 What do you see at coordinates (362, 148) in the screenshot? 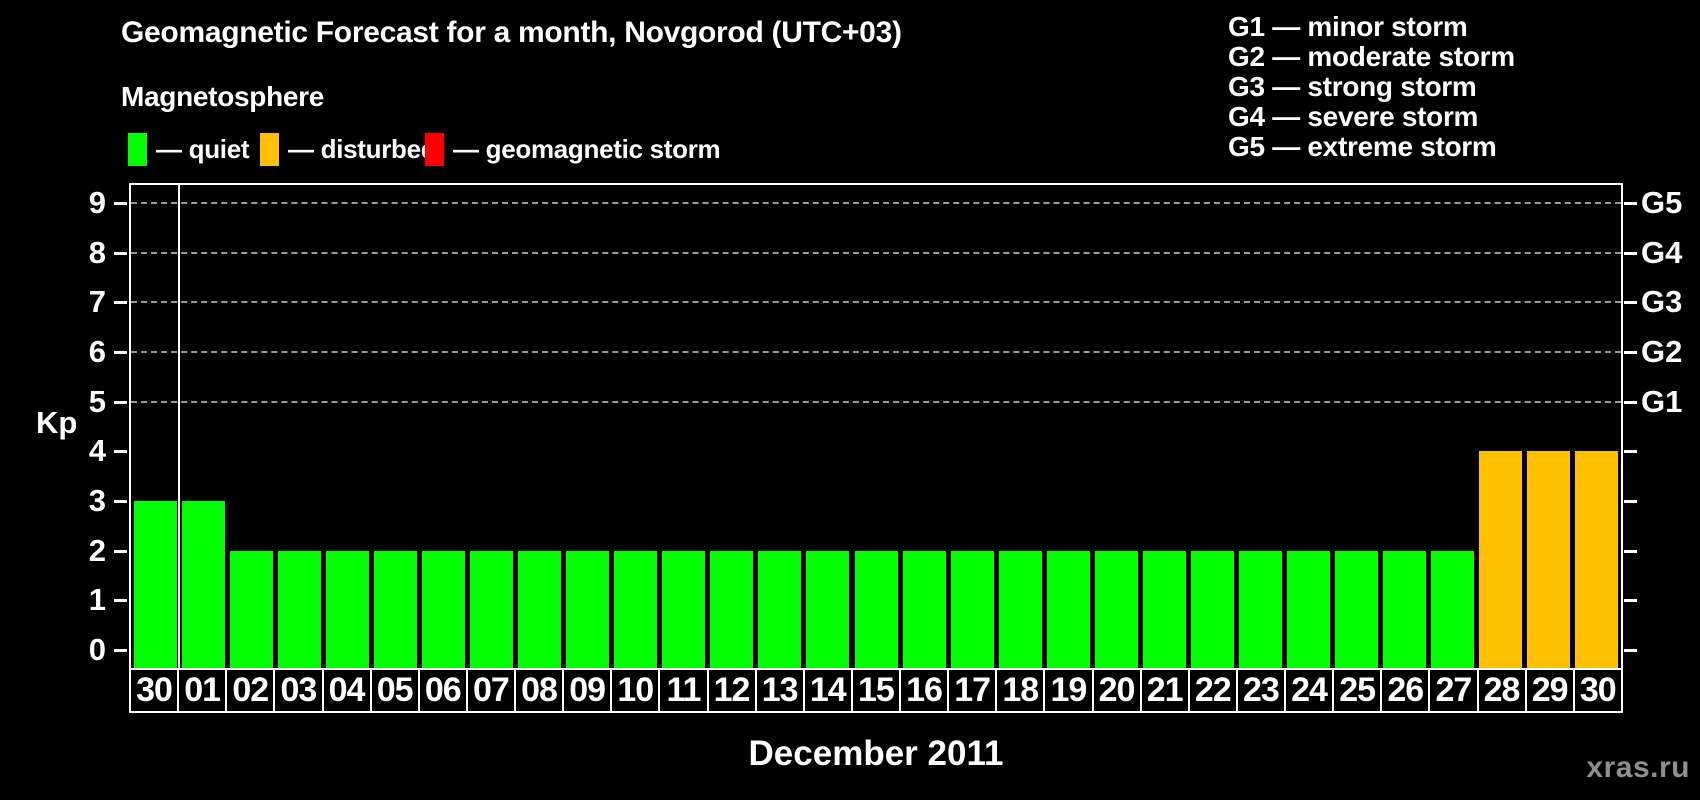
I see `legend-item-label: — disturbed` at bounding box center [362, 148].